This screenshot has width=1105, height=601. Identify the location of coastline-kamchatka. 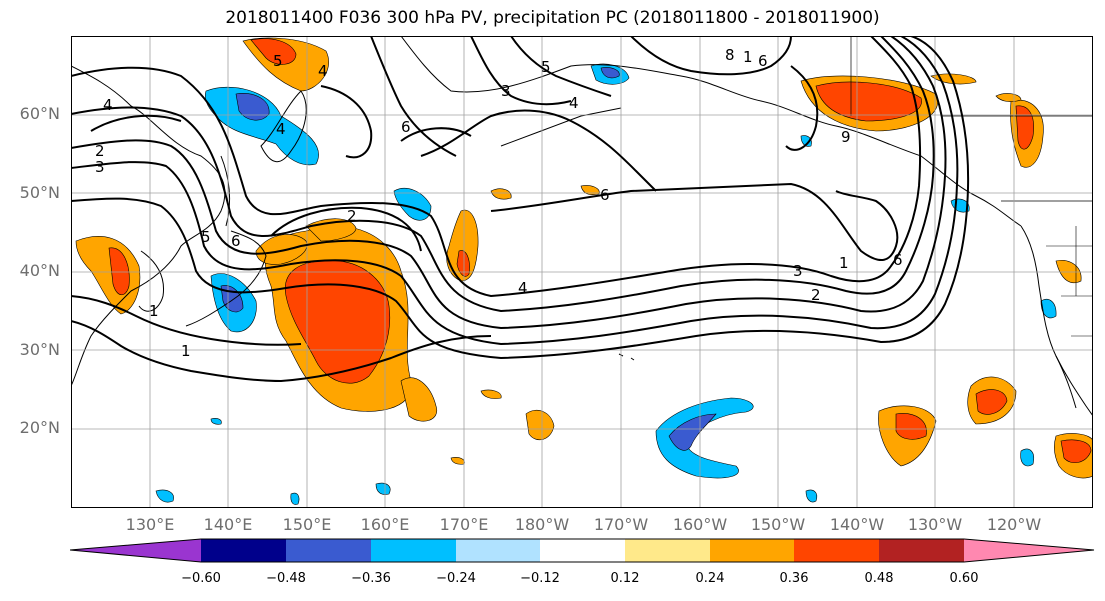
(283, 126).